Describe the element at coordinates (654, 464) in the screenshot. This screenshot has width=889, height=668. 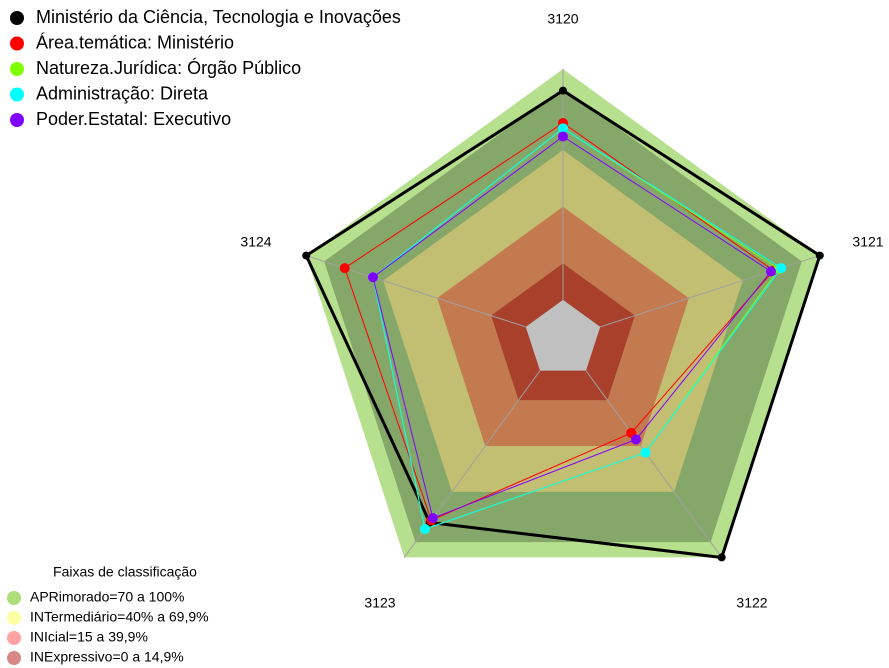
I see `axis-line` at that location.